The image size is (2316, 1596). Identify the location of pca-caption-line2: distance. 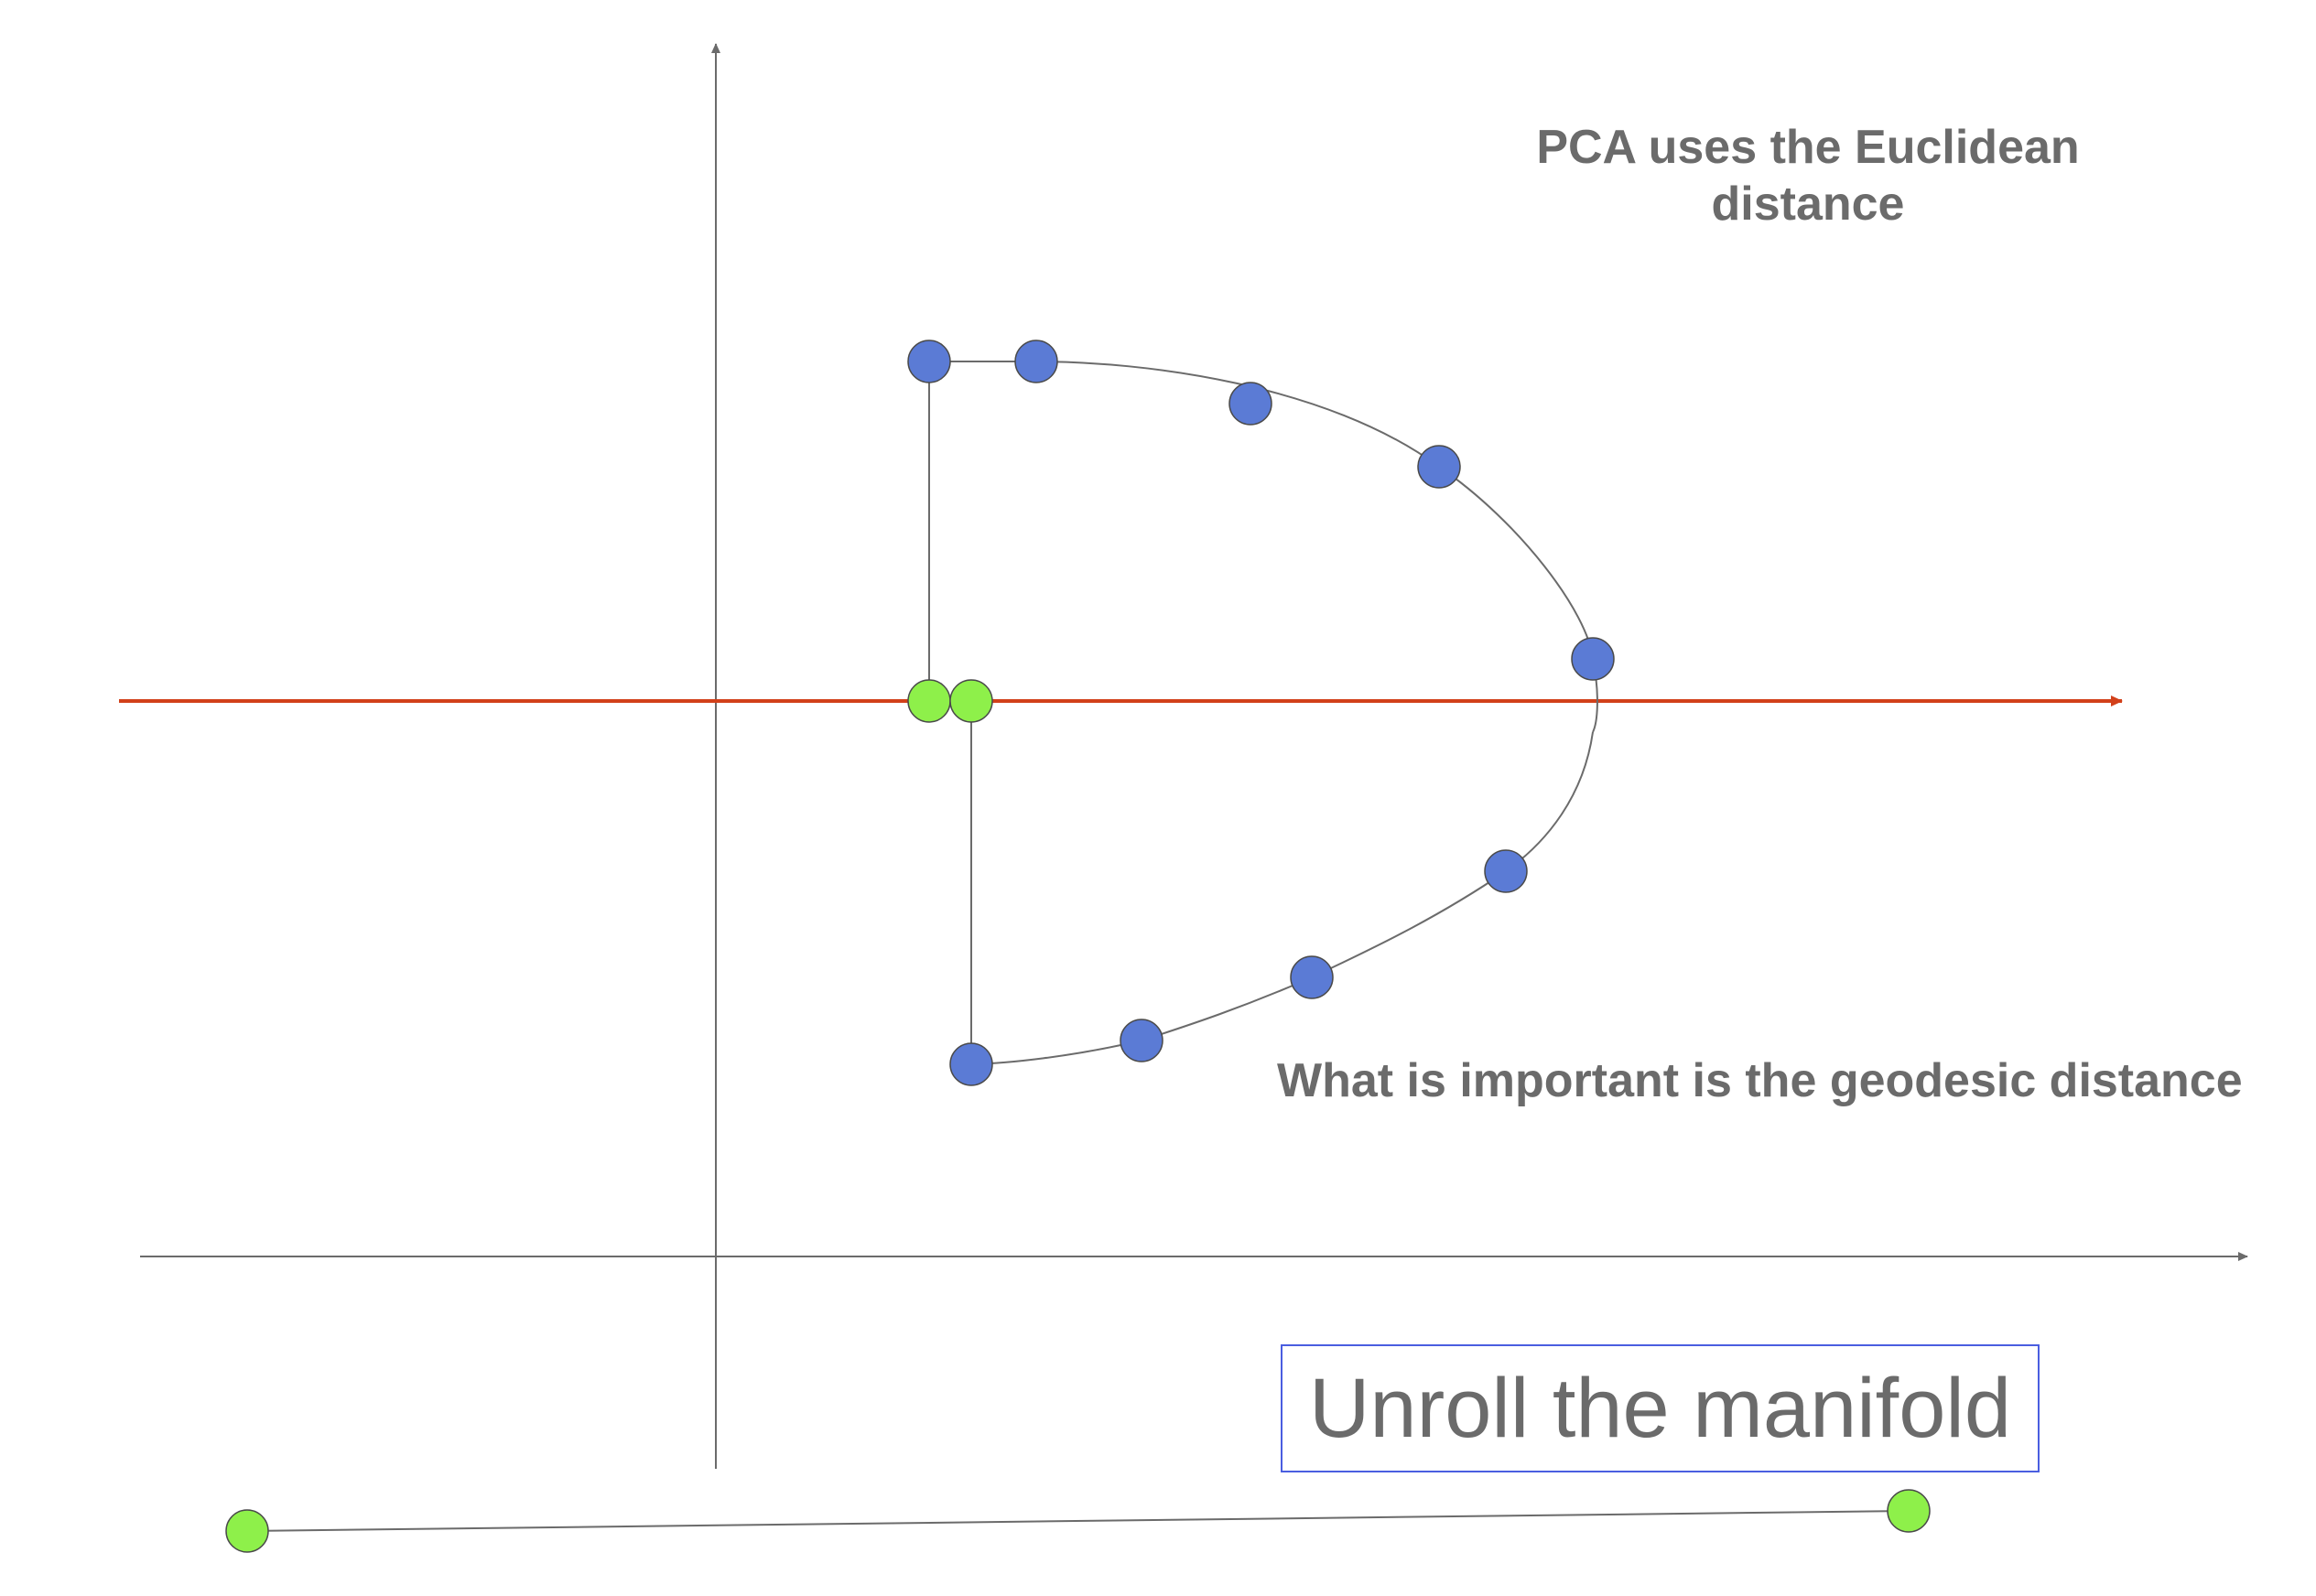
(1808, 205).